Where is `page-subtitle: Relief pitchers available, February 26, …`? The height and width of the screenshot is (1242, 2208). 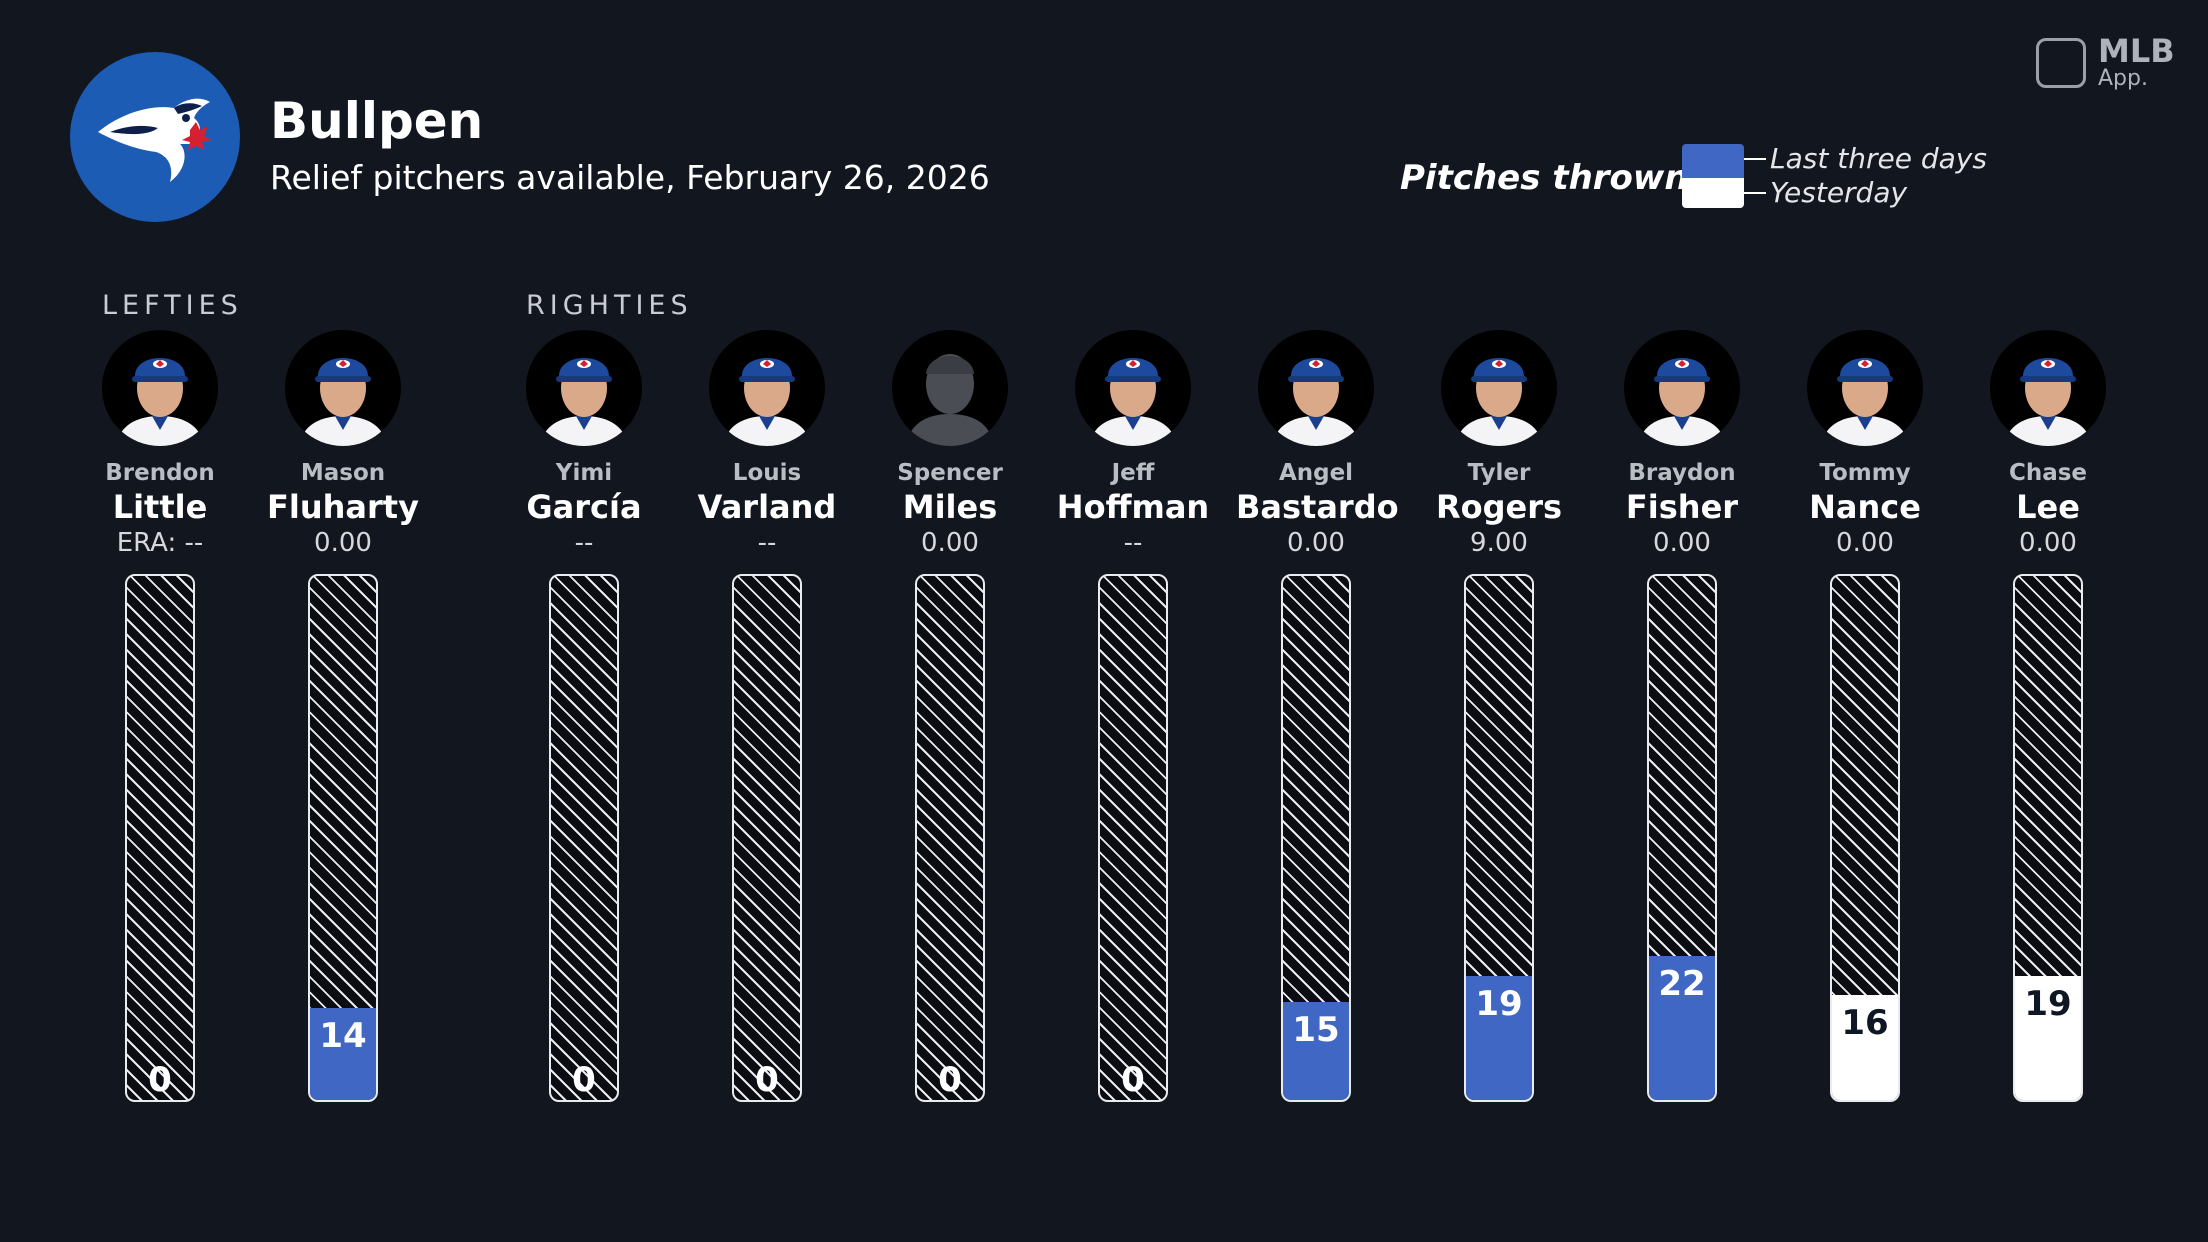
page-subtitle: Relief pitchers available, February 26, … is located at coordinates (630, 177).